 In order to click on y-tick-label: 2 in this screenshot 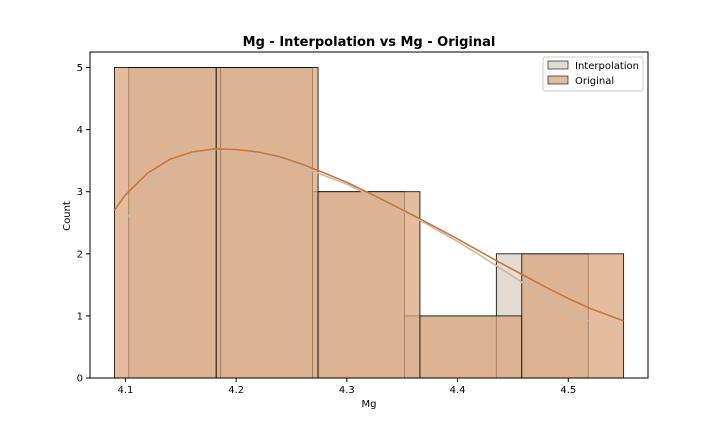, I will do `click(80, 254)`.